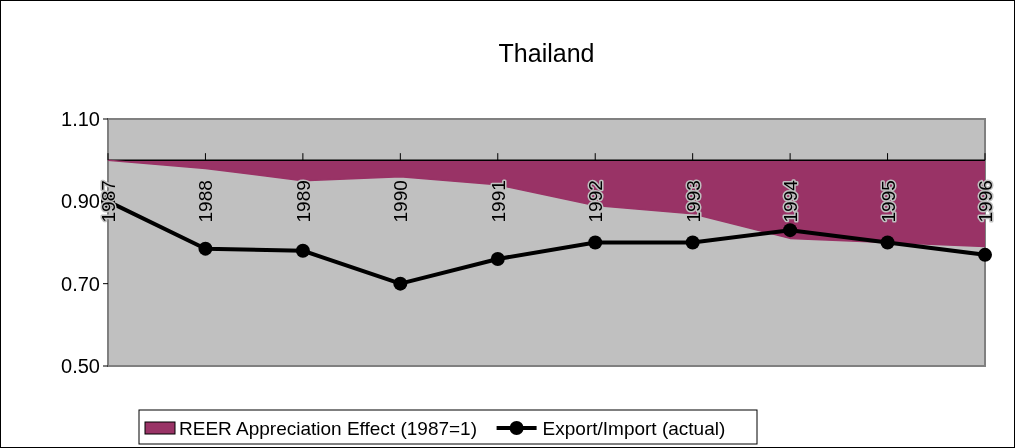 The height and width of the screenshot is (448, 1015). Describe the element at coordinates (596, 201) in the screenshot. I see `x-tick-label: 1992` at that location.